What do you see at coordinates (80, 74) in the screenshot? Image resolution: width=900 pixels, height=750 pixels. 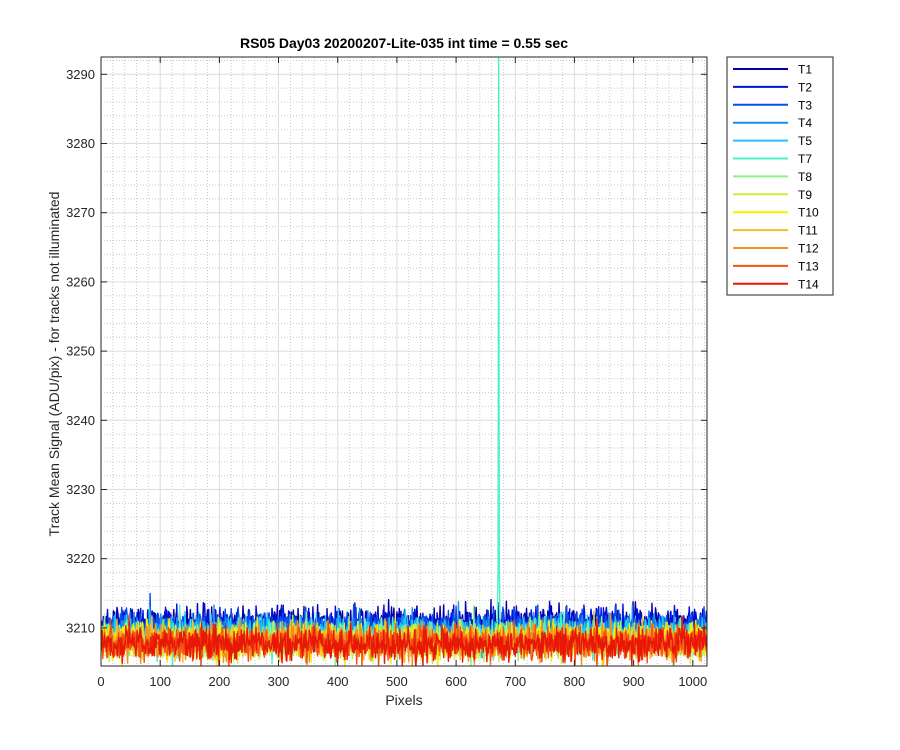 I see `y-tick-label: 3290` at bounding box center [80, 74].